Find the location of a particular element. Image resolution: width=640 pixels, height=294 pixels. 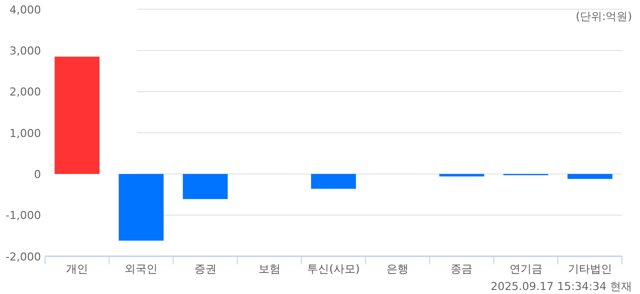

x-tick-label: 연기금 is located at coordinates (525, 269).